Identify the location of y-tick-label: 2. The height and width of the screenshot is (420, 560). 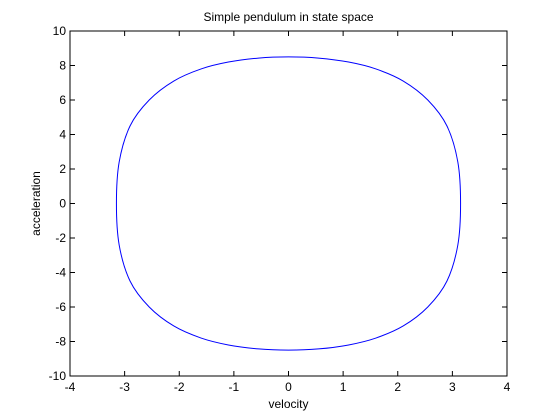
(62, 169).